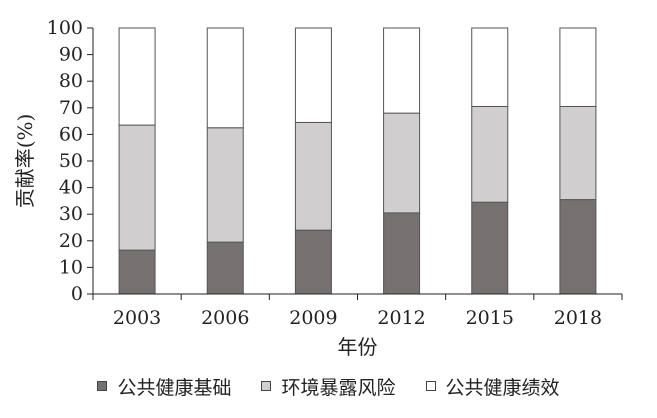 The image size is (657, 418). Describe the element at coordinates (225, 318) in the screenshot. I see `x-tick-label: 2006` at that location.